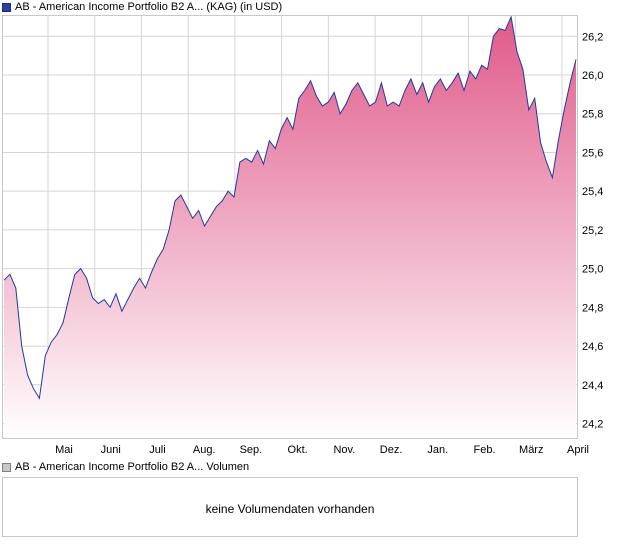 This screenshot has width=620, height=546. I want to click on y-tick-label: 26,2, so click(592, 37).